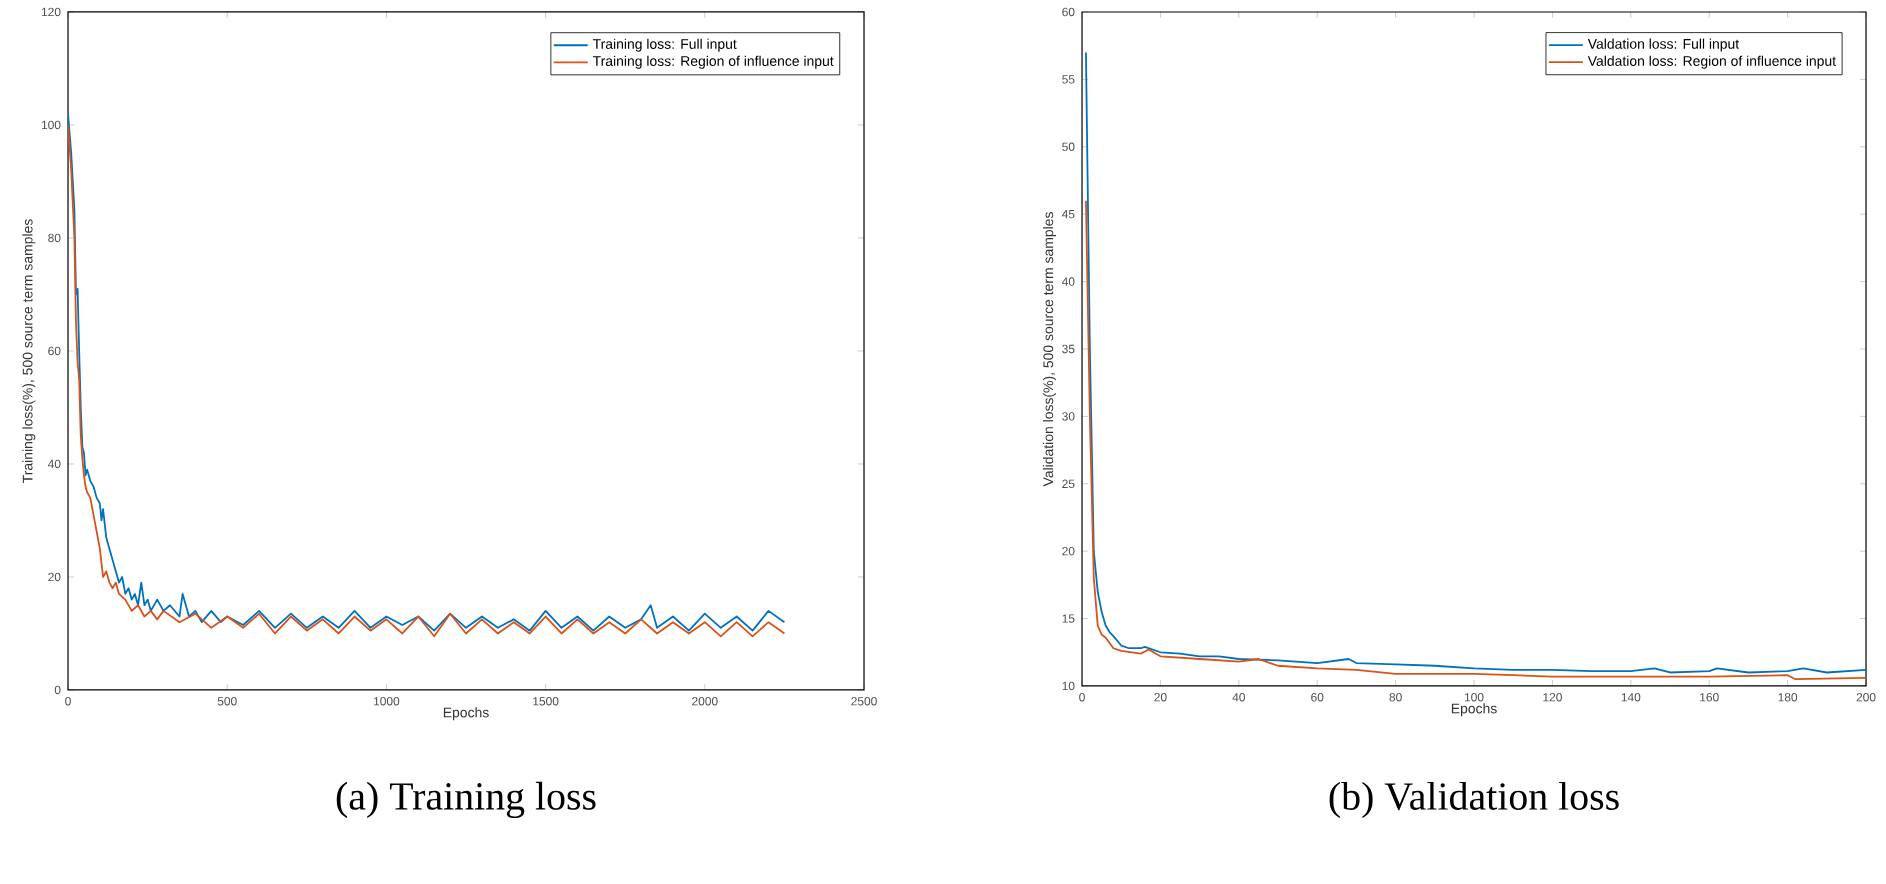  Describe the element at coordinates (466, 800) in the screenshot. I see `text: (a) Training loss` at that location.